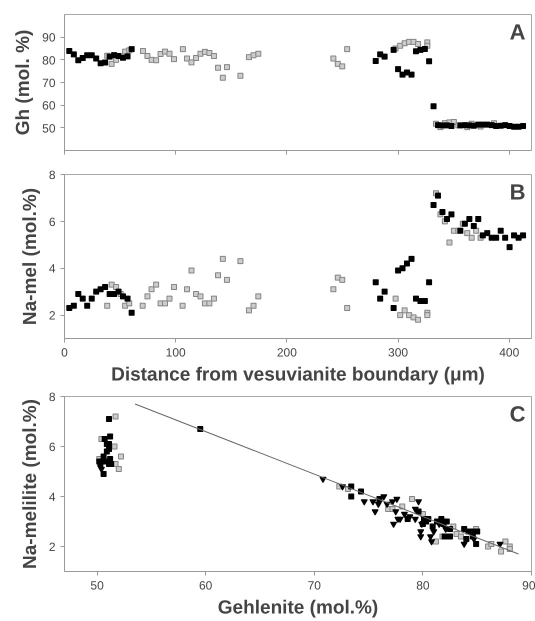 The height and width of the screenshot is (621, 535). What do you see at coordinates (49, 128) in the screenshot?
I see `y-tick-label: 50` at bounding box center [49, 128].